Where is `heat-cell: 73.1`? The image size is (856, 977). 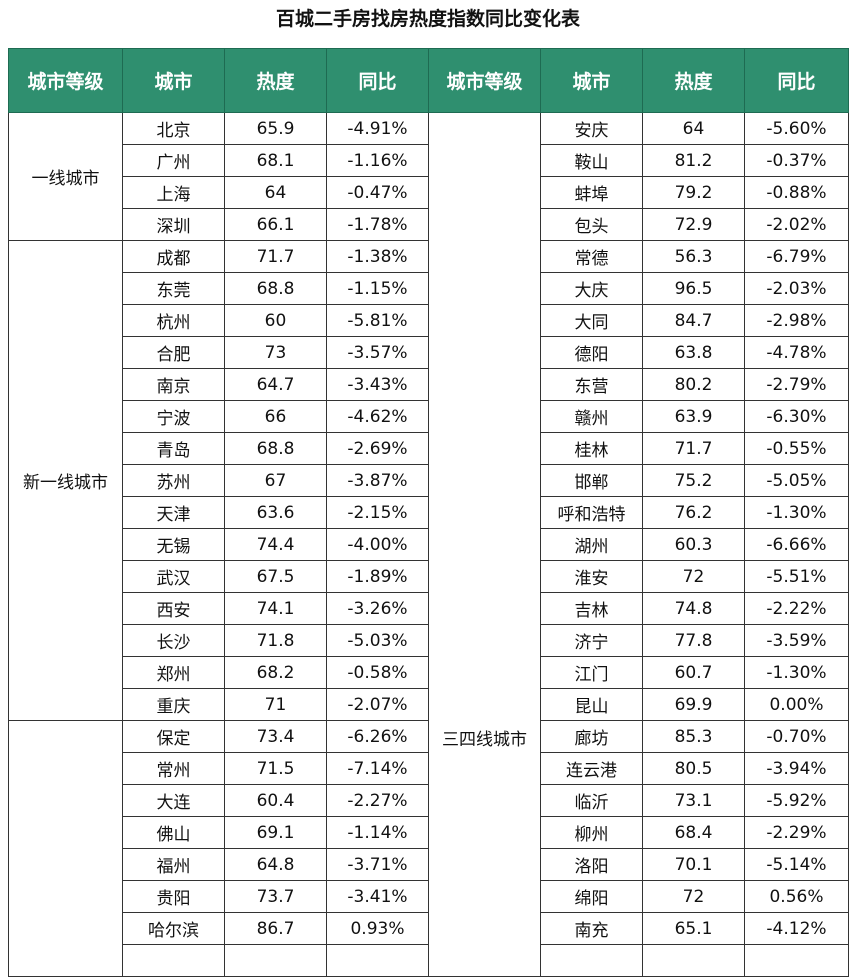
heat-cell: 73.1 is located at coordinates (693, 800).